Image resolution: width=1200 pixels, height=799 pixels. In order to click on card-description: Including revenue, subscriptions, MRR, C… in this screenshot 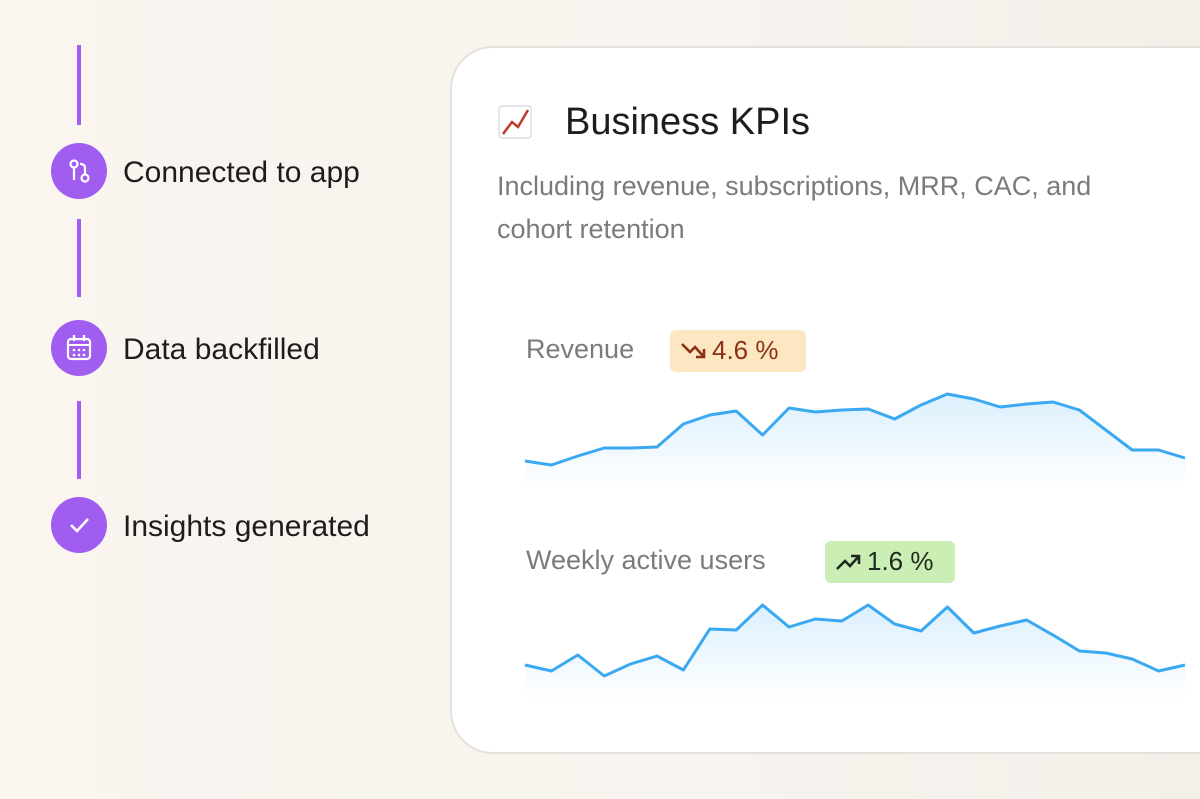, I will do `click(794, 186)`.